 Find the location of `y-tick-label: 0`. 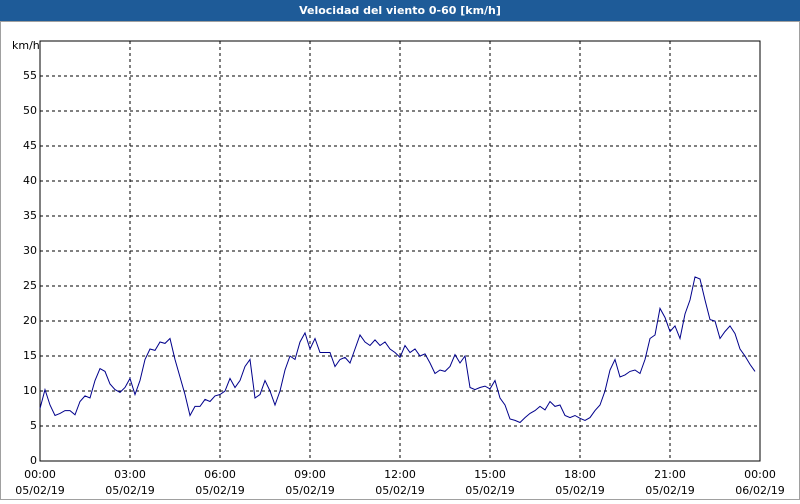

y-tick-label: 0 is located at coordinates (33, 460).